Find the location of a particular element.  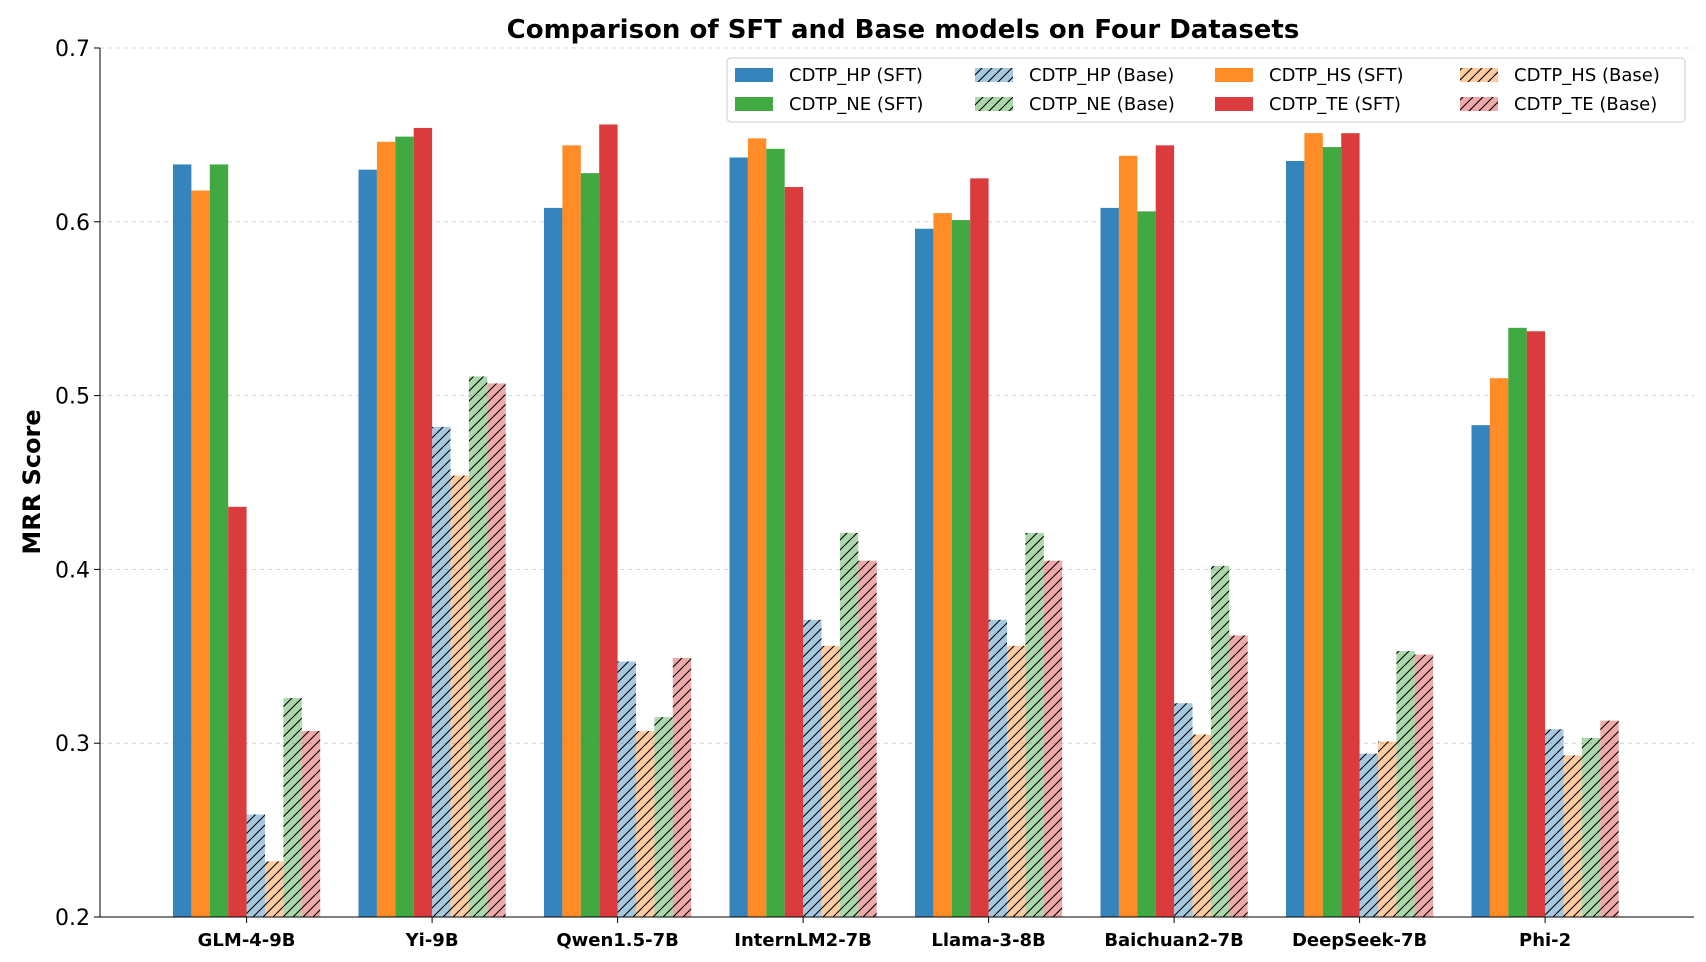

legend-label: CDTP_NE (Base) is located at coordinates (1102, 104).